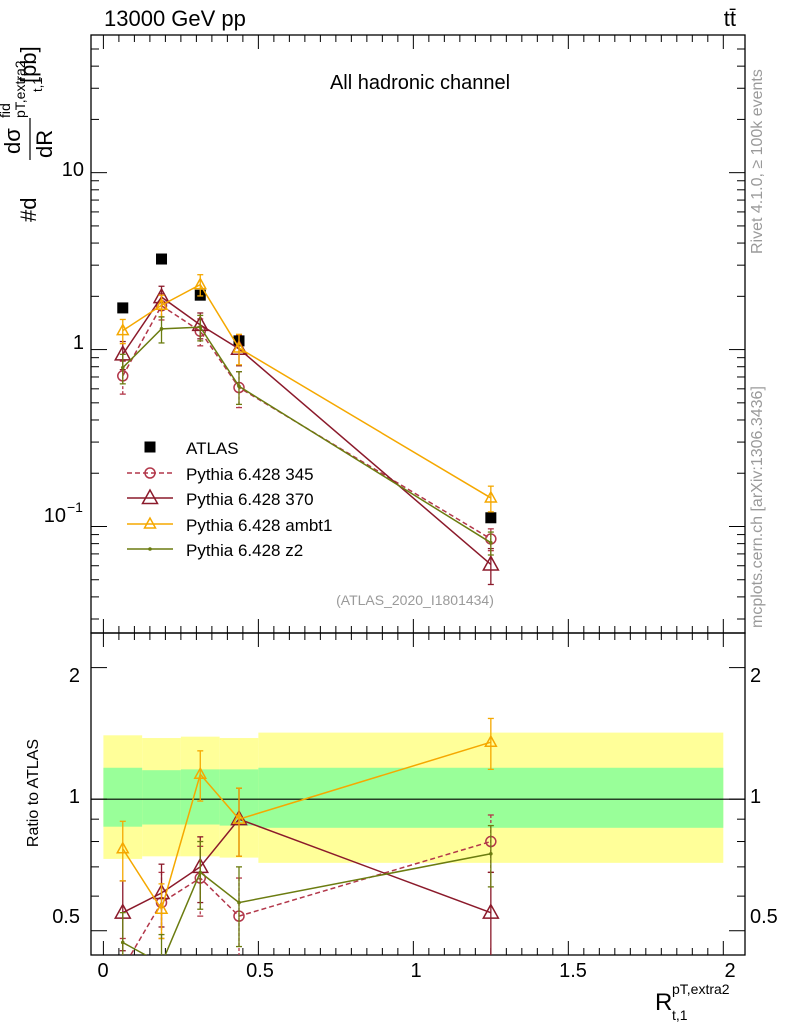 Image resolution: width=786 pixels, height=1024 pixels. I want to click on svg-text: dR, so click(44, 144).